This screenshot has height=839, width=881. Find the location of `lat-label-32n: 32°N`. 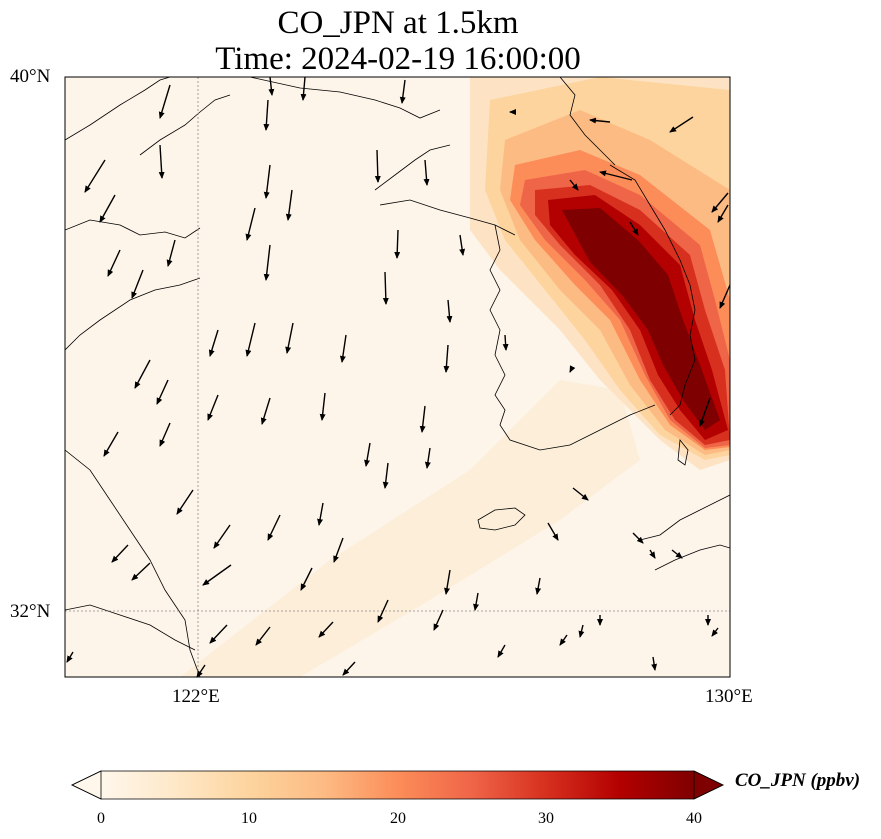

lat-label-32n: 32°N is located at coordinates (30, 611).